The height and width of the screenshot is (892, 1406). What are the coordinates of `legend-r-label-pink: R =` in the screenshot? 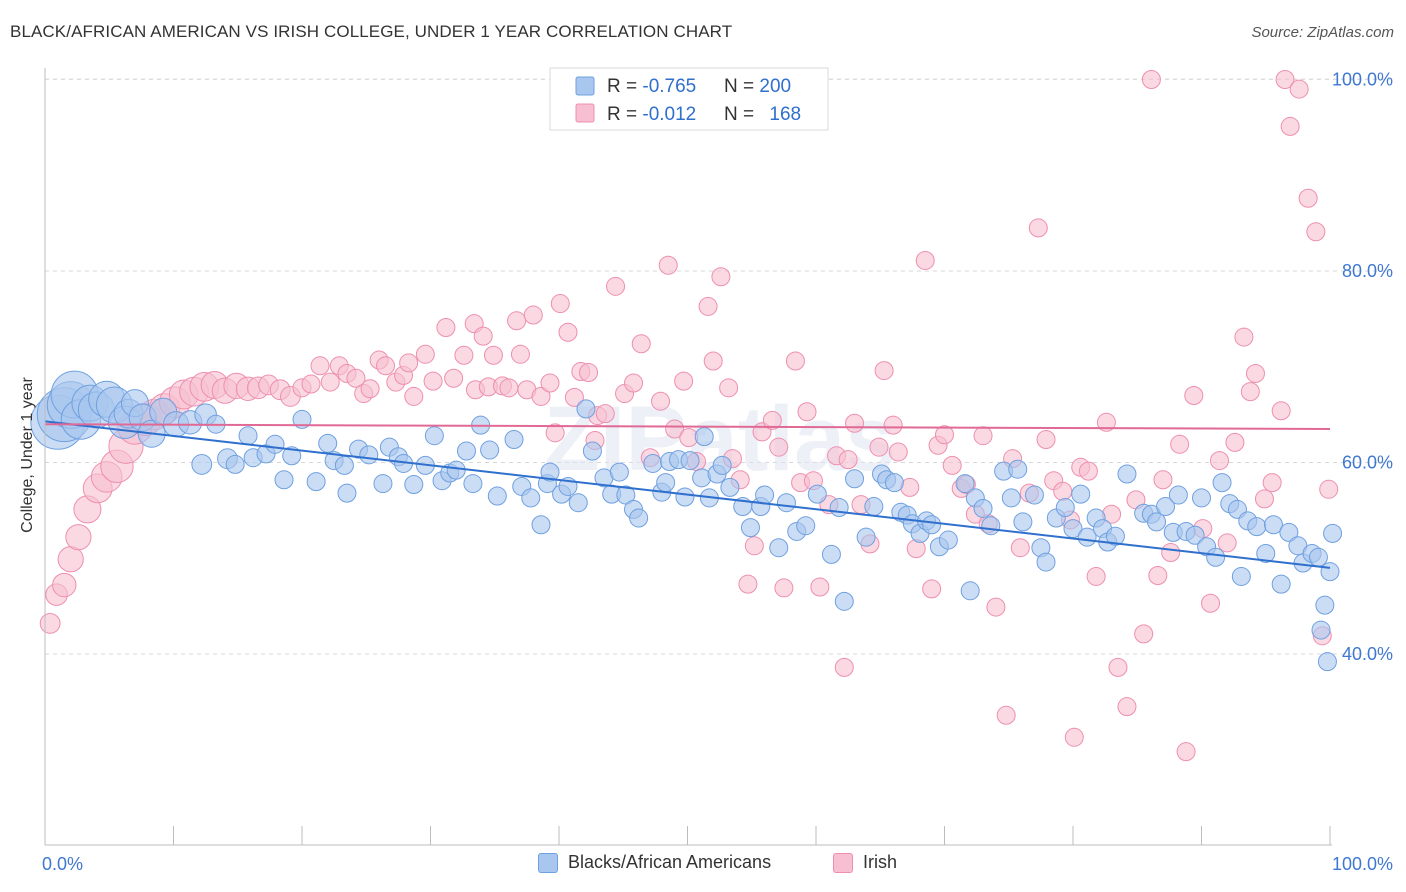 It's located at (624, 114).